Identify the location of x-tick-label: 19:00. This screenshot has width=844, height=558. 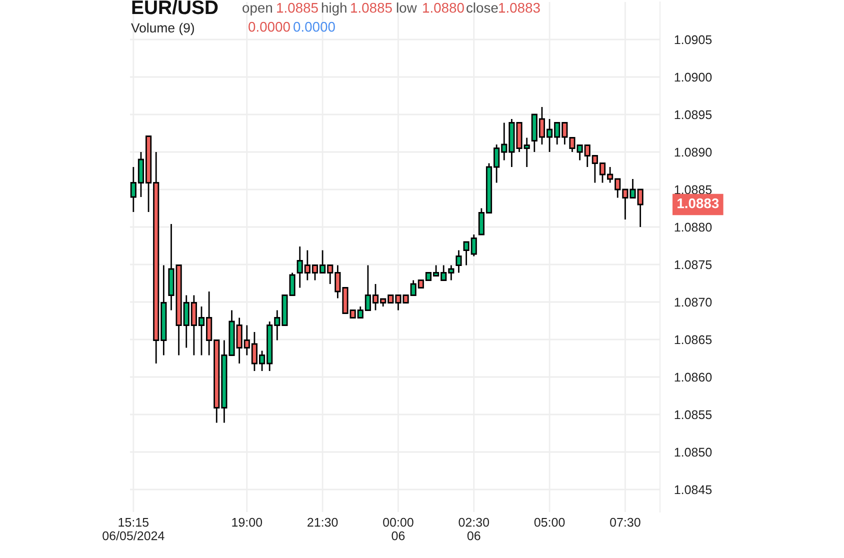
(247, 522).